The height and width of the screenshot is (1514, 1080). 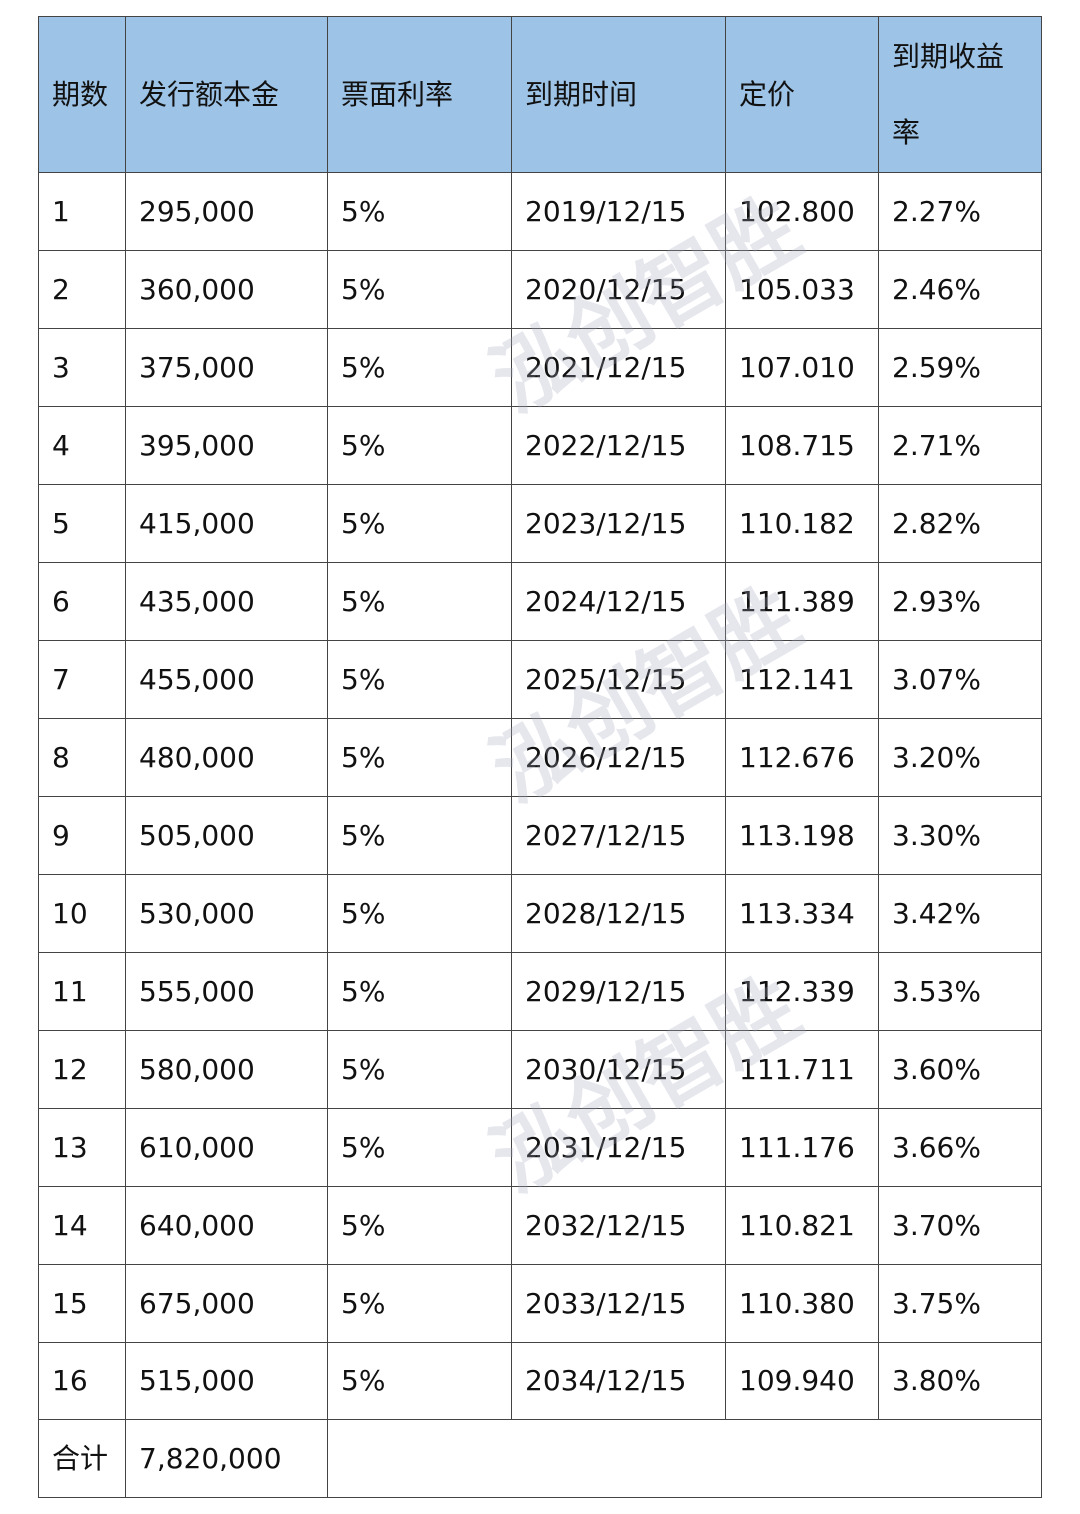 I want to click on table-cell: 2033/12/15, so click(x=618, y=1303).